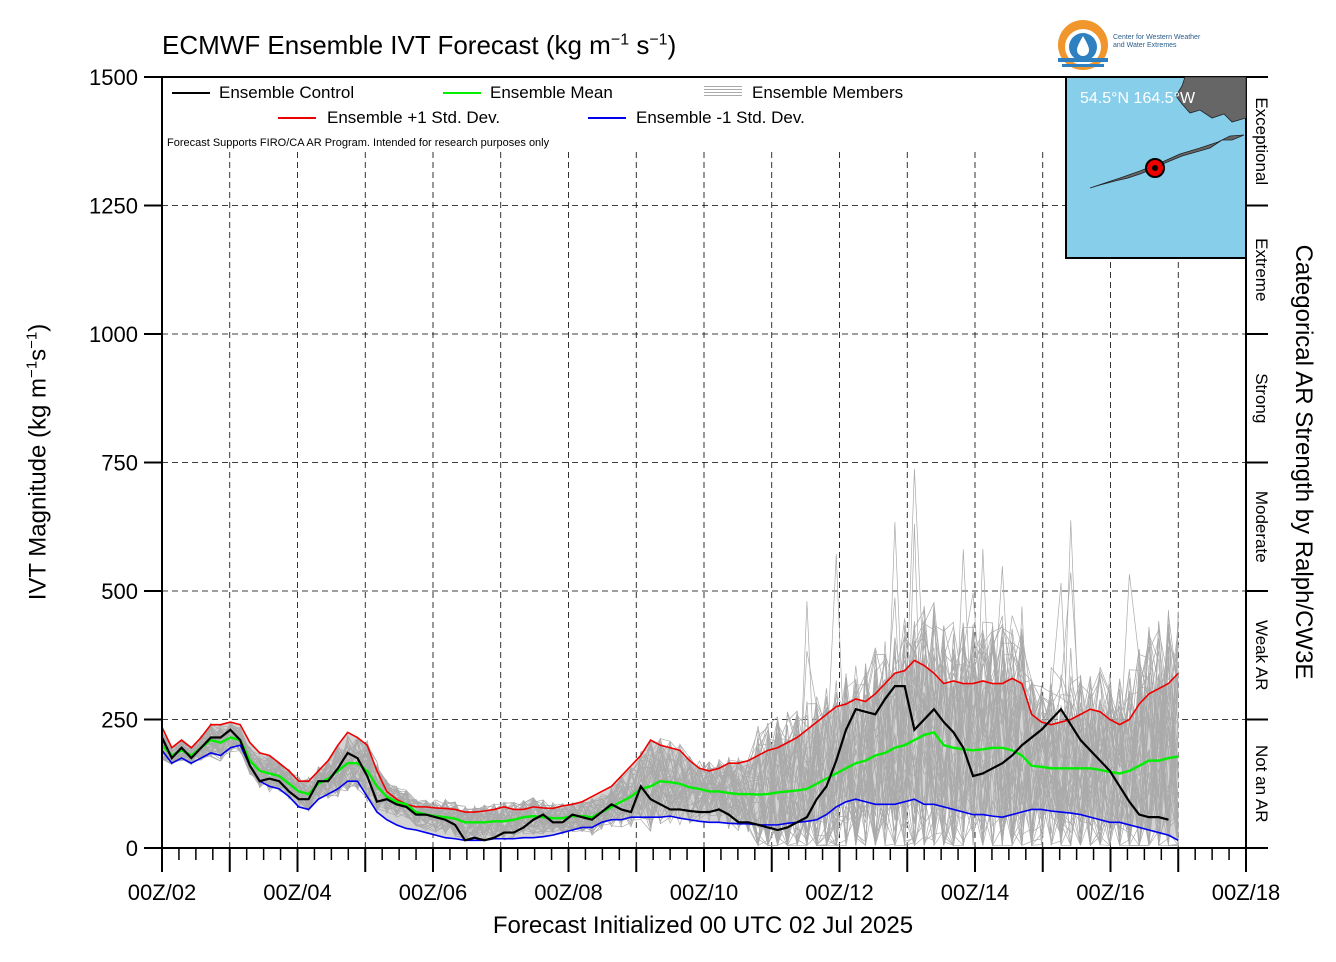  What do you see at coordinates (119, 591) in the screenshot?
I see `y-tick-label: 500` at bounding box center [119, 591].